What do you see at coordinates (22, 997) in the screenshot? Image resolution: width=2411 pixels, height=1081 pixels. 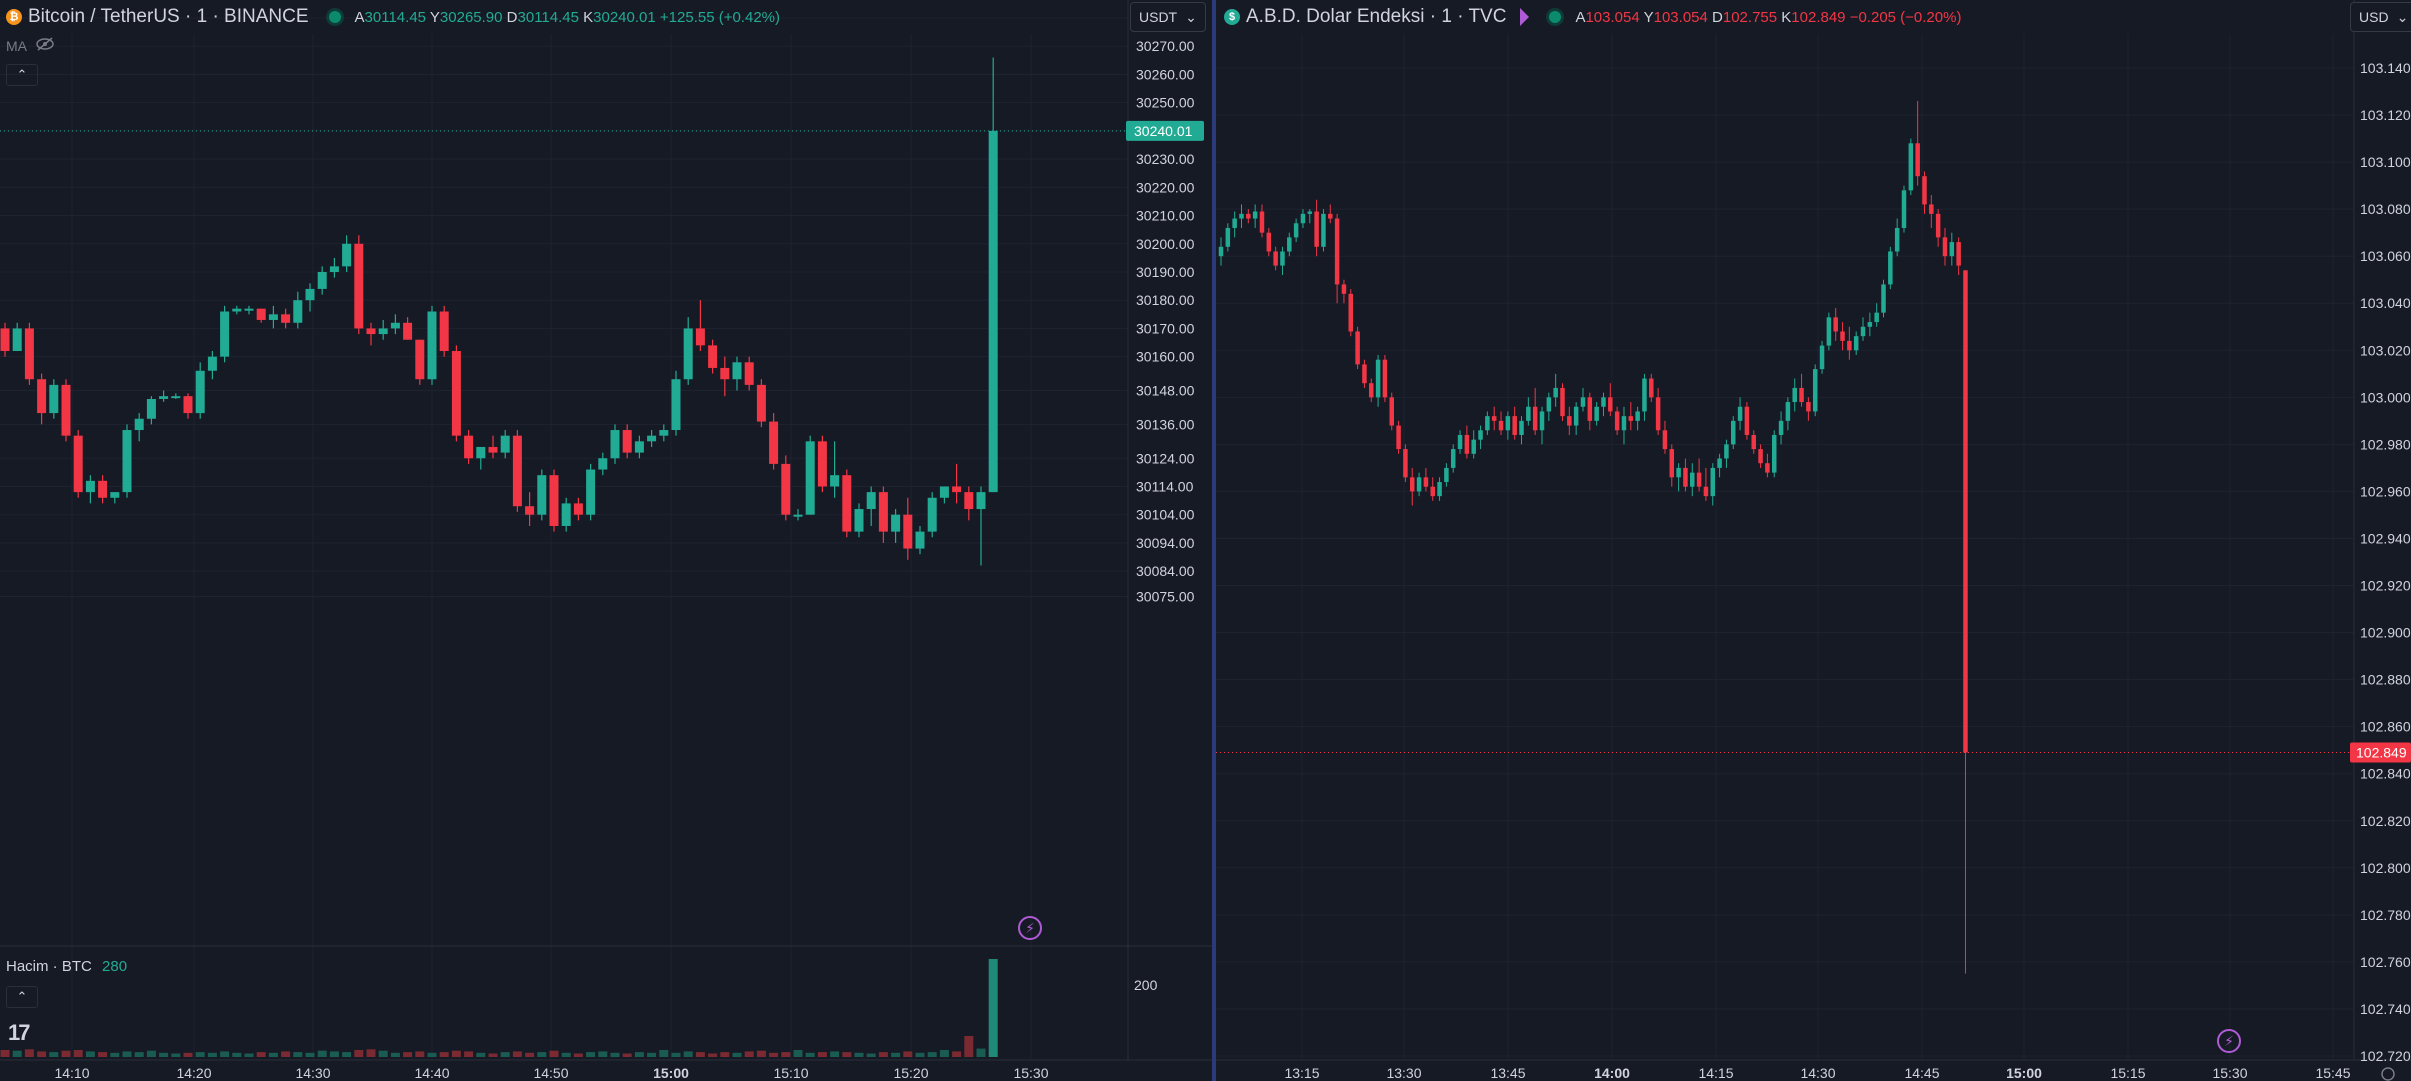 I see `collapse-volume-button: ⌃` at bounding box center [22, 997].